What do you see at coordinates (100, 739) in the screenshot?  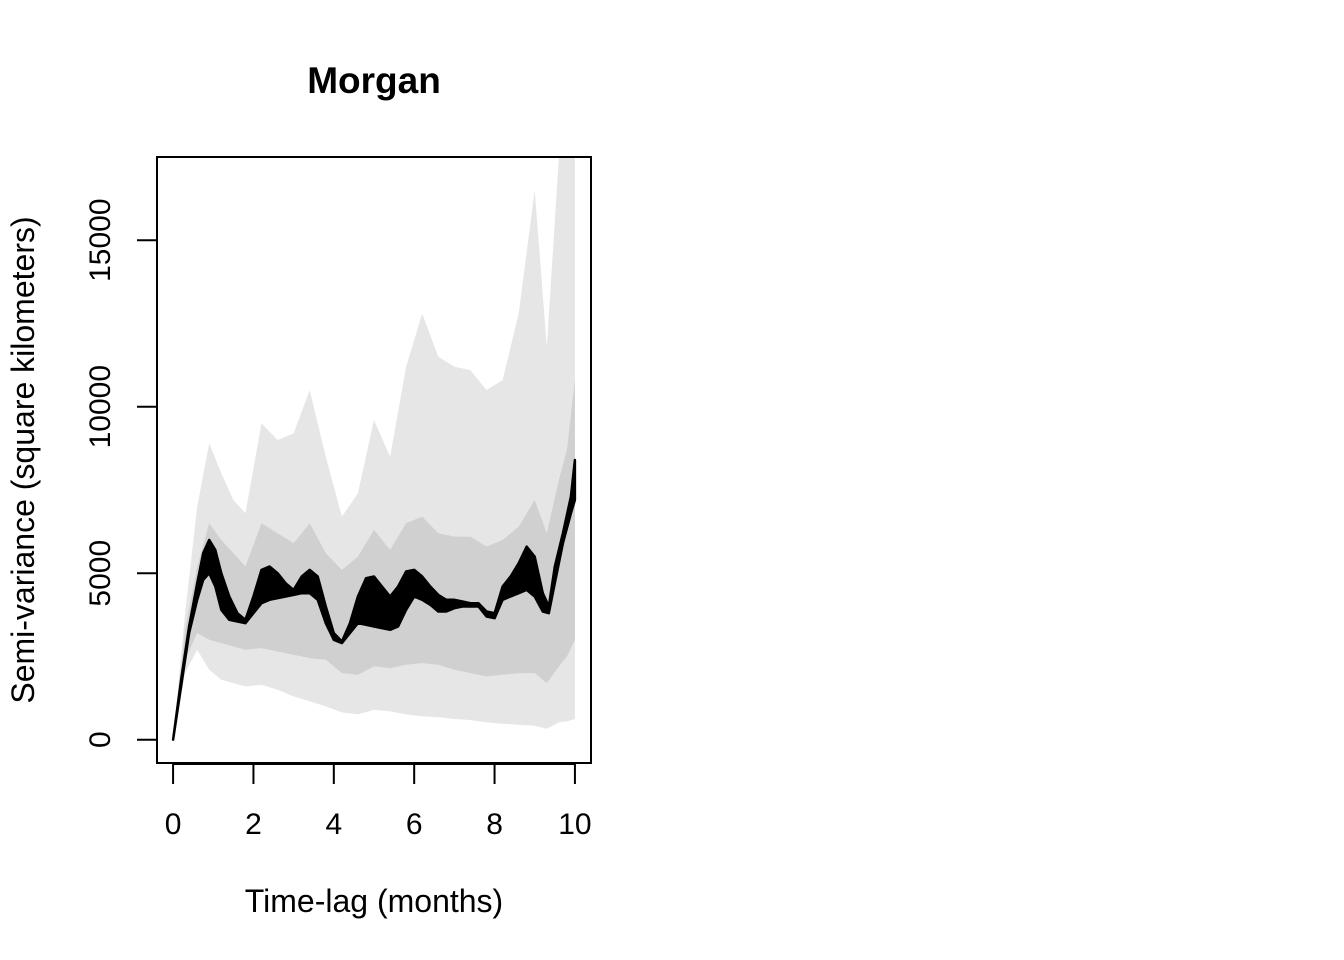 I see `y-tick-label: 0` at bounding box center [100, 739].